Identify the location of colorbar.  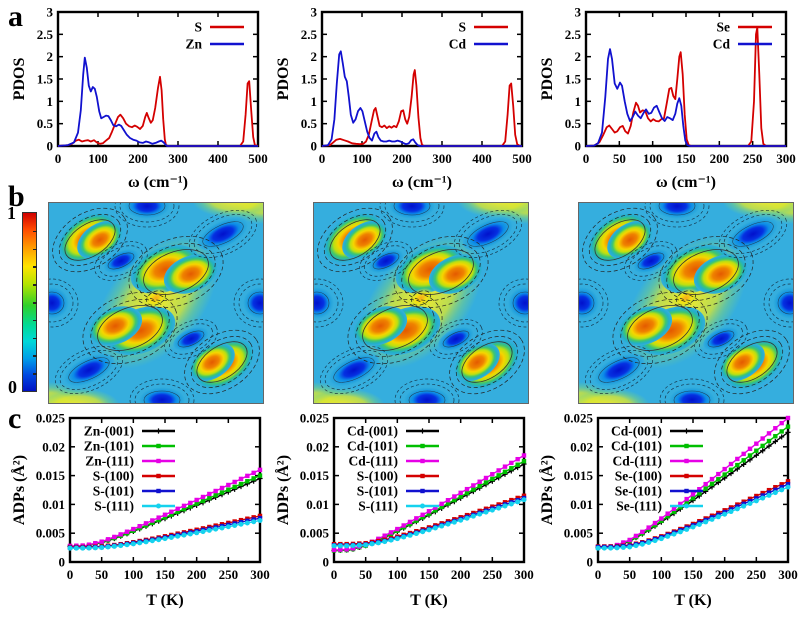
(29, 302).